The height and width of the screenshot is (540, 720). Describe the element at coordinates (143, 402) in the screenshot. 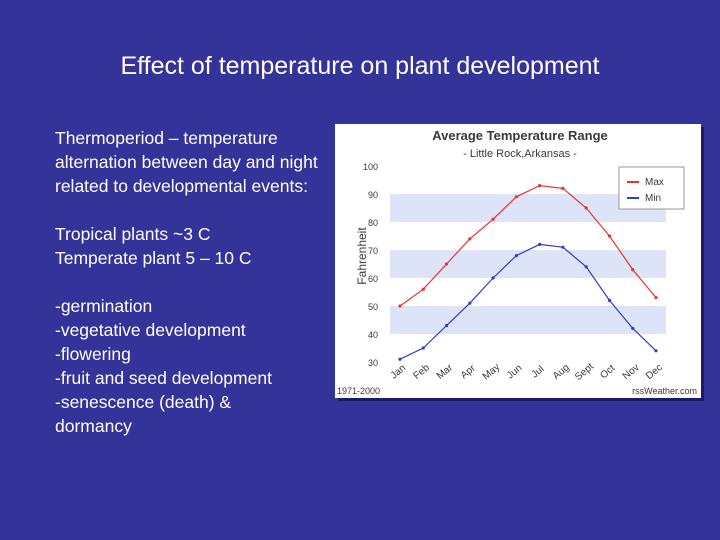

I see `event-item: -senescence (death) &` at that location.